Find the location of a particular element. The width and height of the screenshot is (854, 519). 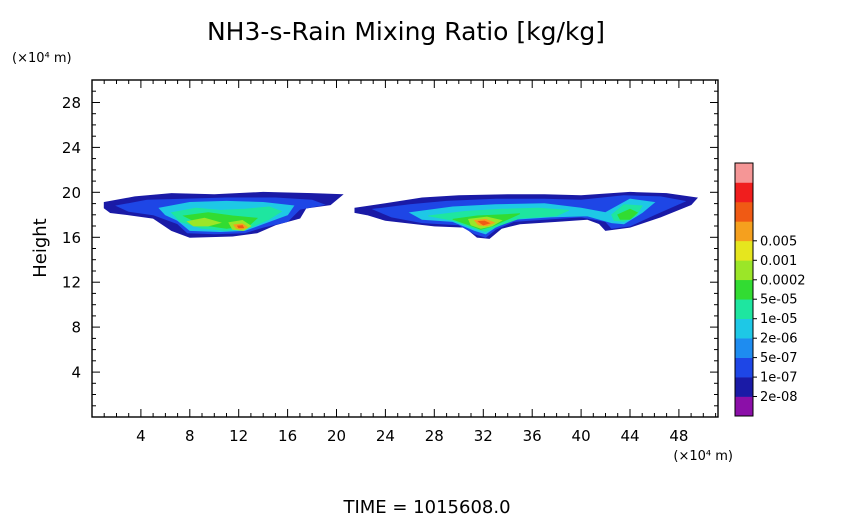

y-tick-label: 24 is located at coordinates (71, 148).